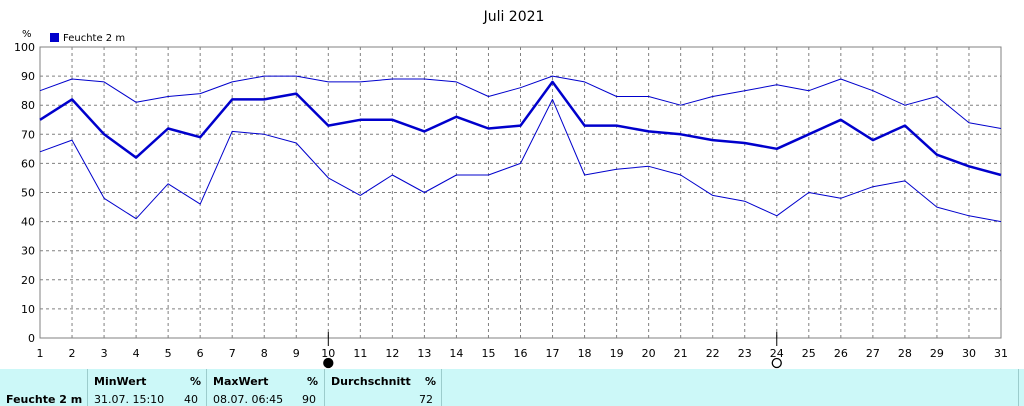 This screenshot has width=1024, height=406. I want to click on min-value: 40, so click(191, 399).